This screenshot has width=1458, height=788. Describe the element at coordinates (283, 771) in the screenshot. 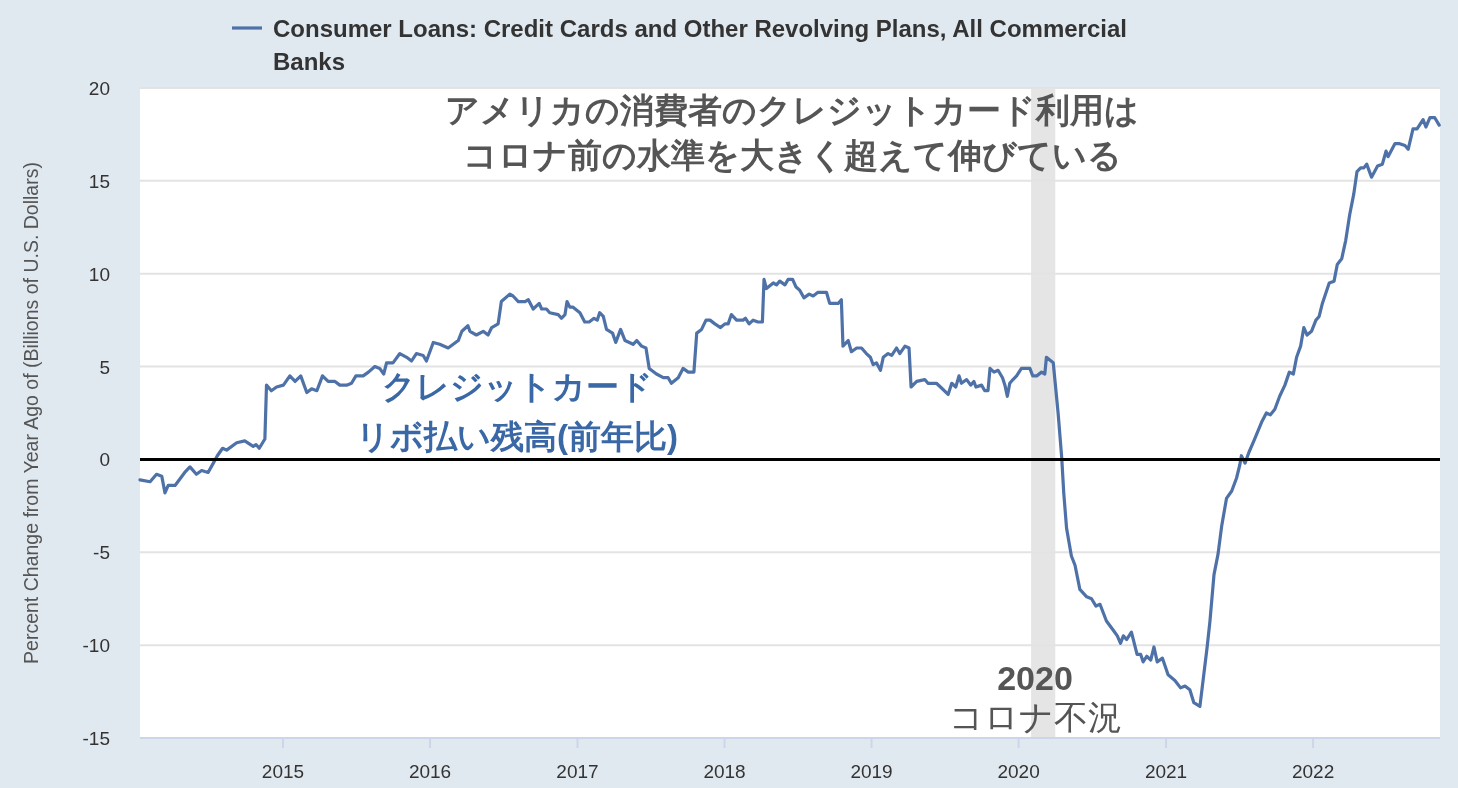

I see `x-tick-label: 2015` at that location.